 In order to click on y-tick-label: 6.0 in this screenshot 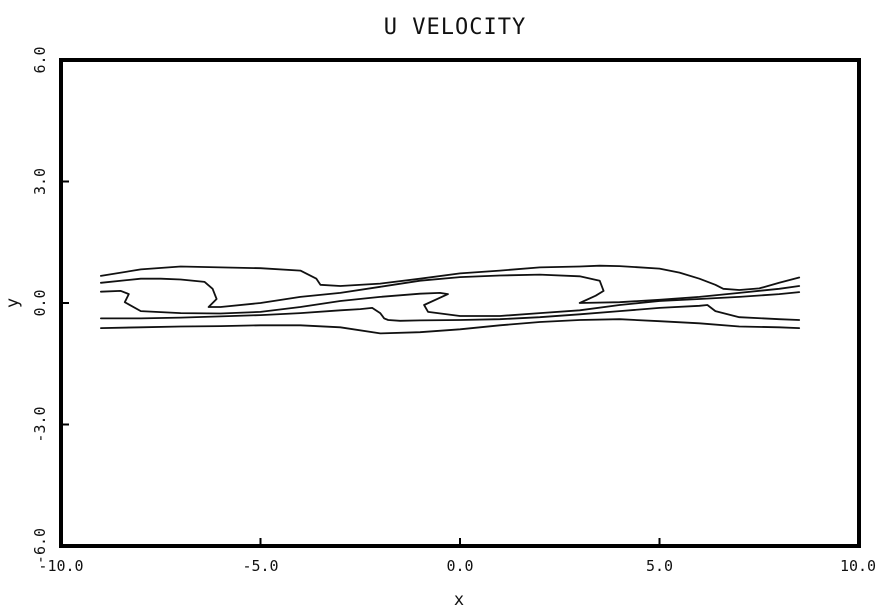, I will do `click(40, 59)`.